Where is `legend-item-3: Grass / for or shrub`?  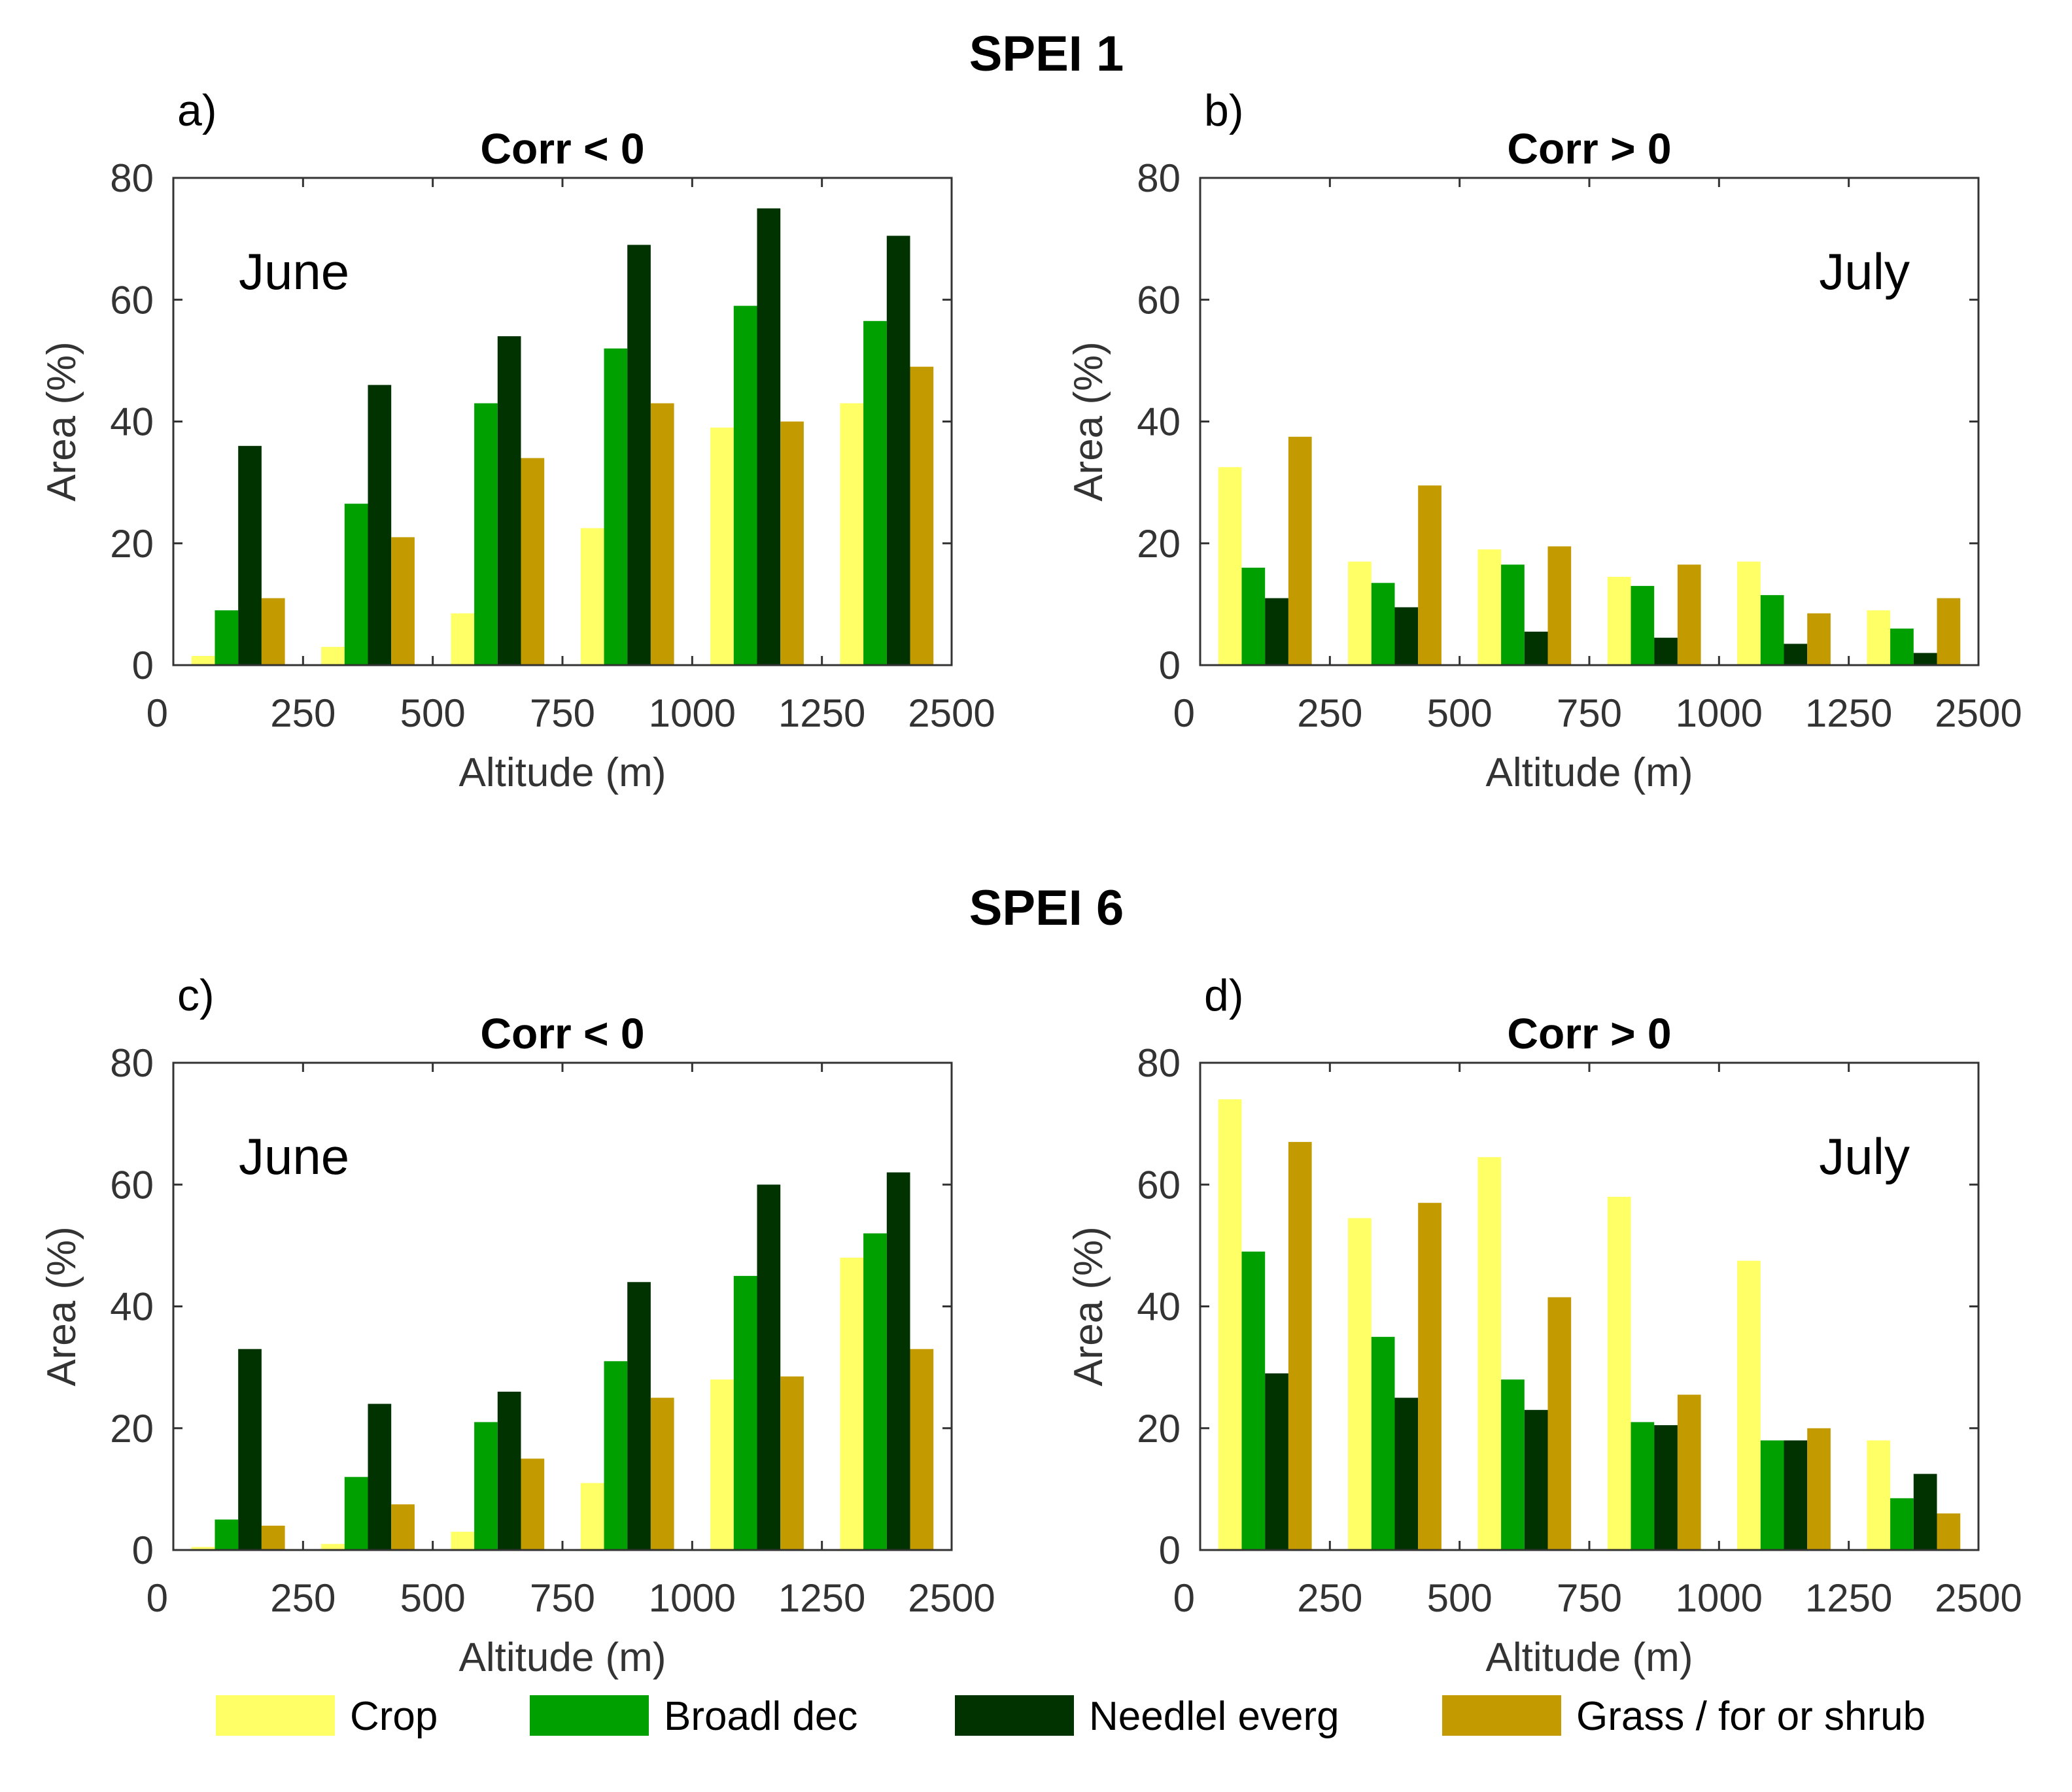
legend-item-3: Grass / for or shrub is located at coordinates (1684, 1716).